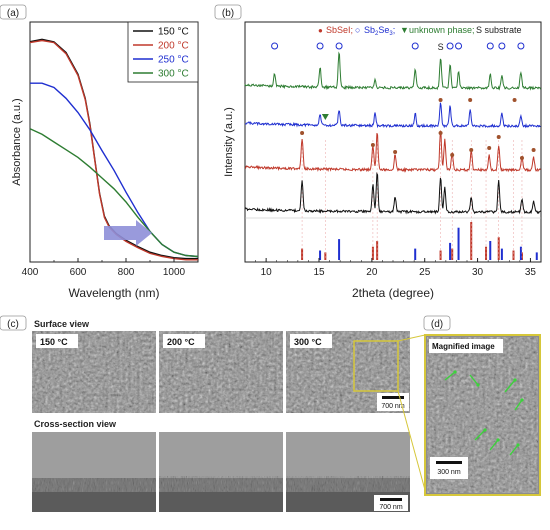  I want to click on substrate-marker: S, so click(441, 47).